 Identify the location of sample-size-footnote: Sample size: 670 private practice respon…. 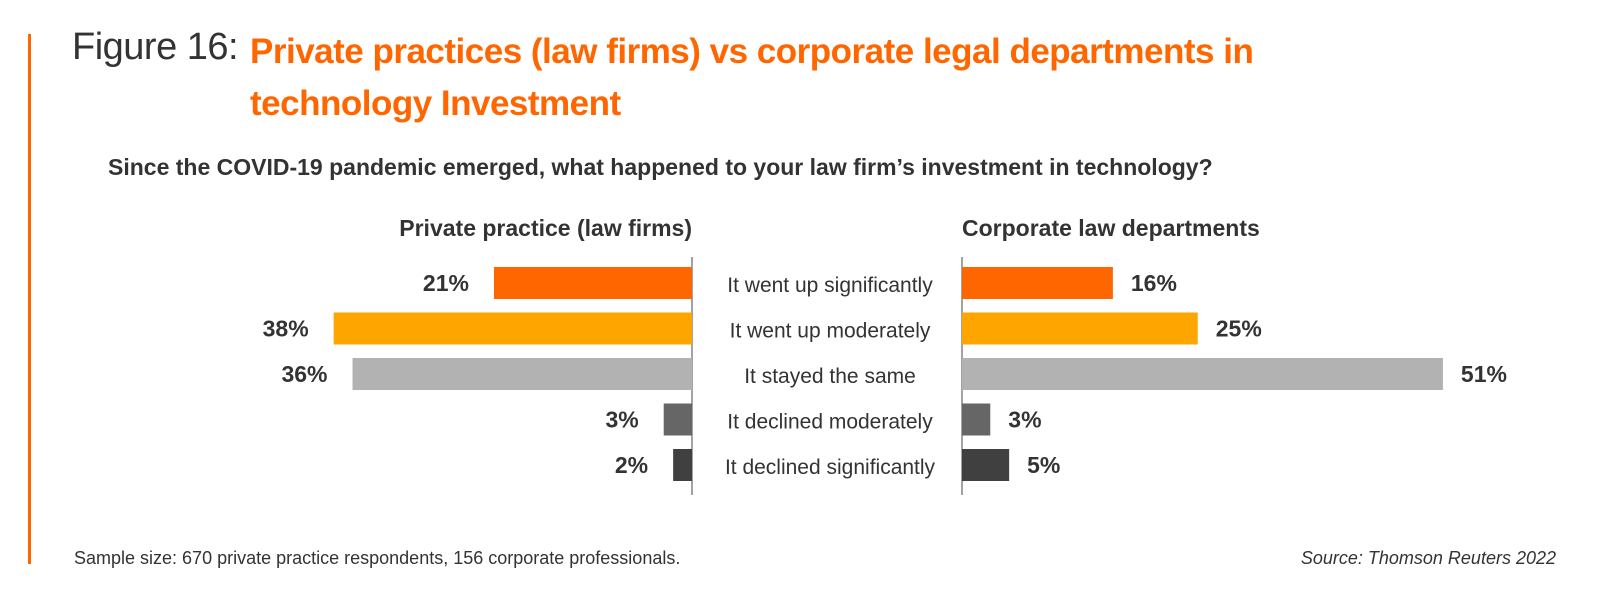
(377, 558).